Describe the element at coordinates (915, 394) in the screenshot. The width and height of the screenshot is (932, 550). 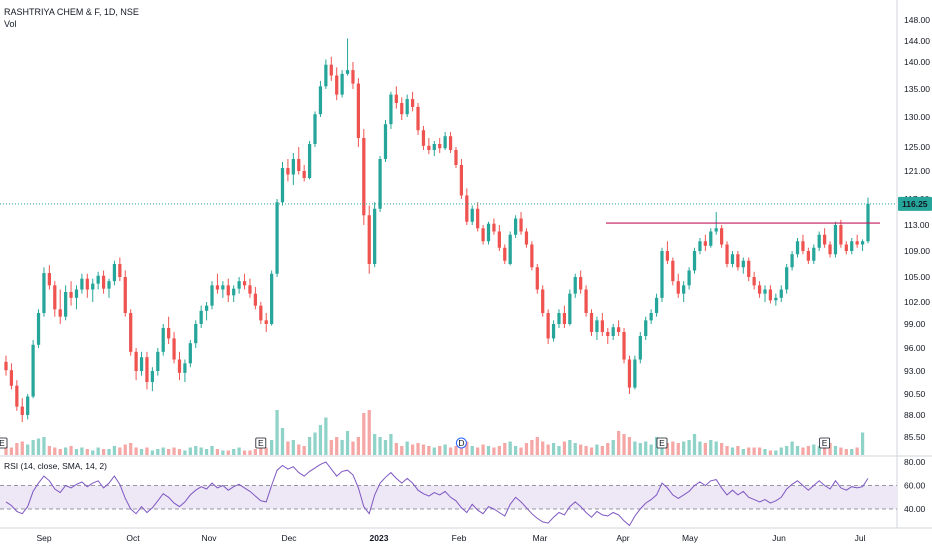
I see `price-tick-label: 90.50` at that location.